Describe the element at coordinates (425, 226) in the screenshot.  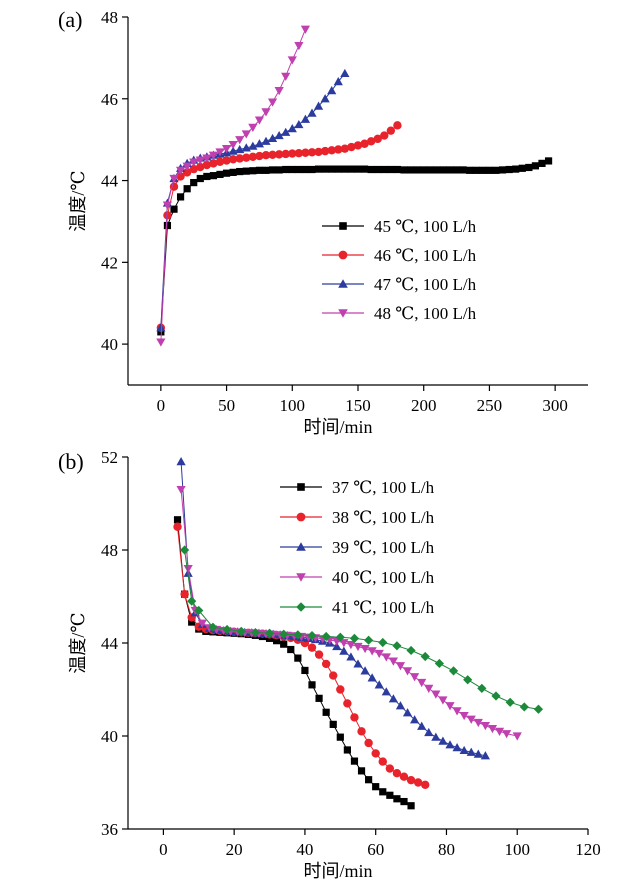
I see `legend-label: 45 ℃, 100 L/h` at that location.